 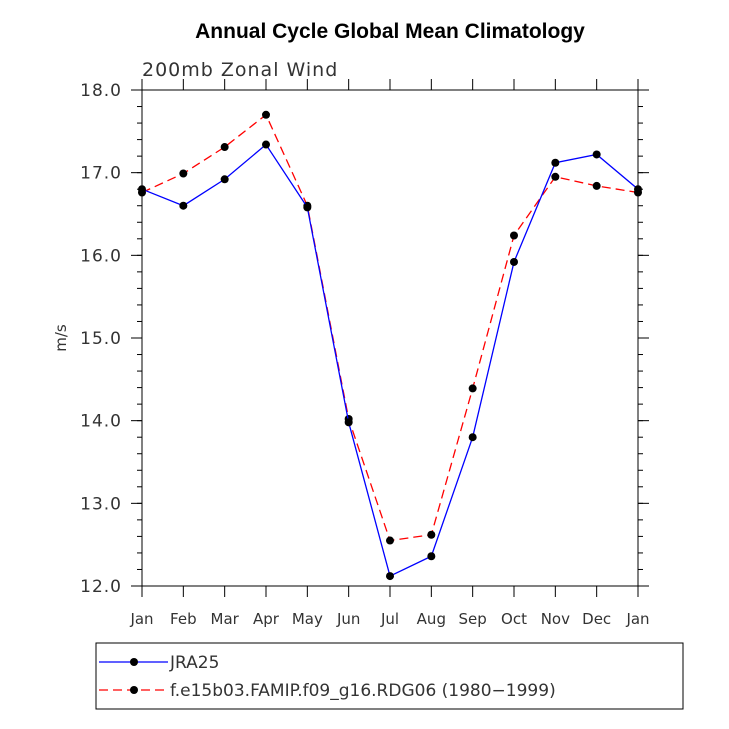 I want to click on y-tick-label: 17.0, so click(x=101, y=174).